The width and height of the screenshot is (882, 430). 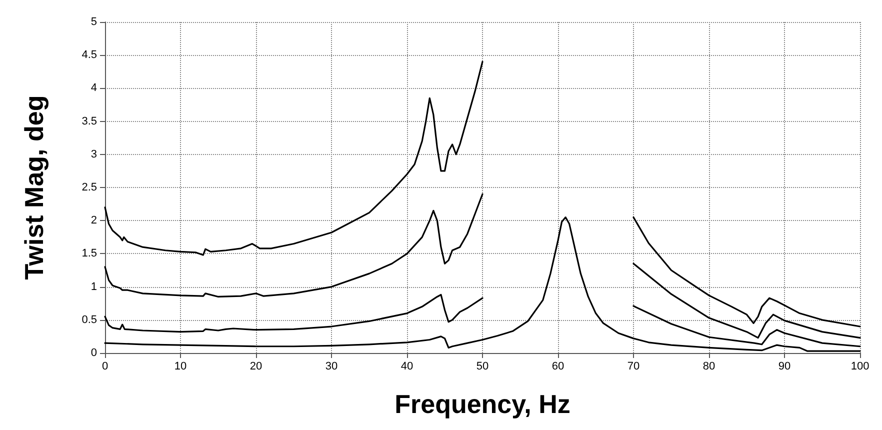 I want to click on x-tick-label: 80, so click(x=709, y=366).